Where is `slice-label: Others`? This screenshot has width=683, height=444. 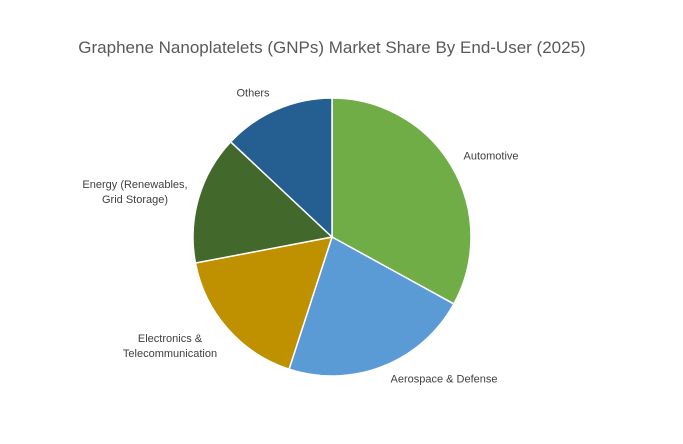 slice-label: Others is located at coordinates (253, 93).